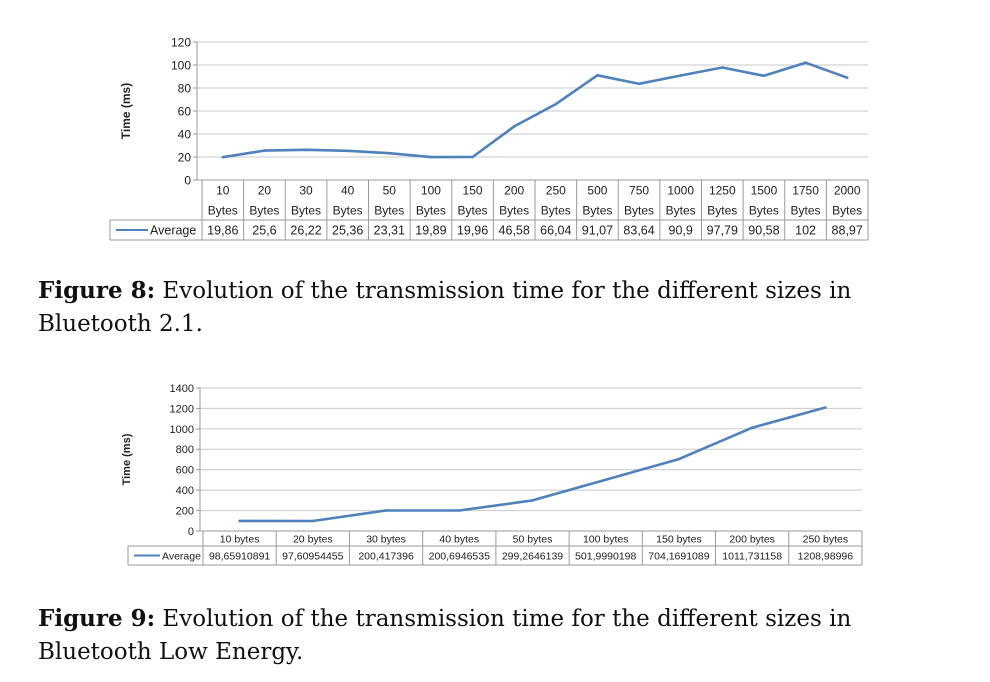 This screenshot has width=990, height=682. Describe the element at coordinates (430, 231) in the screenshot. I see `fig8-data-label: 19,89` at that location.